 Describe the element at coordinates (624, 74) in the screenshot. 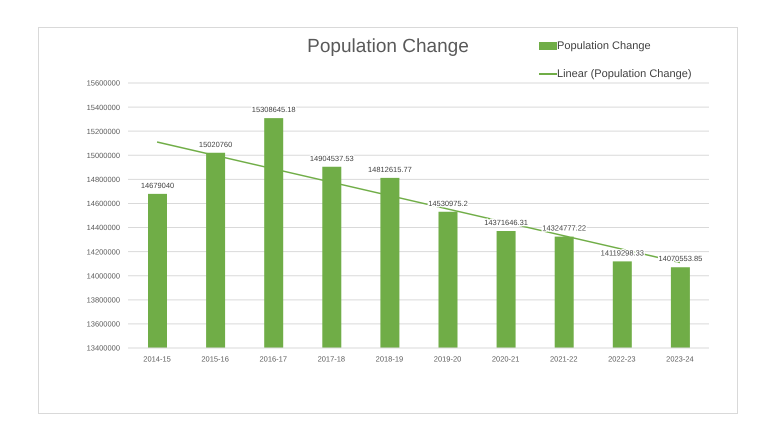

I see `legend-label: Linear (Population Change)` at that location.